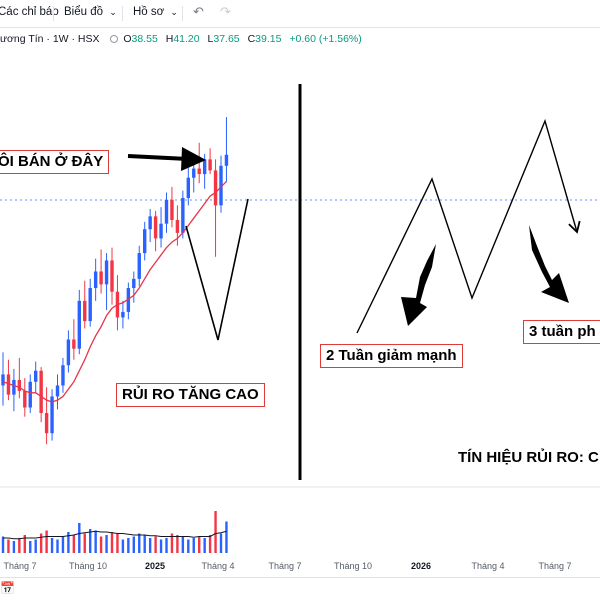 Image resolution: width=600 pixels, height=601 pixels. Describe the element at coordinates (418, 285) in the screenshot. I see `down-arrow-left` at that location.